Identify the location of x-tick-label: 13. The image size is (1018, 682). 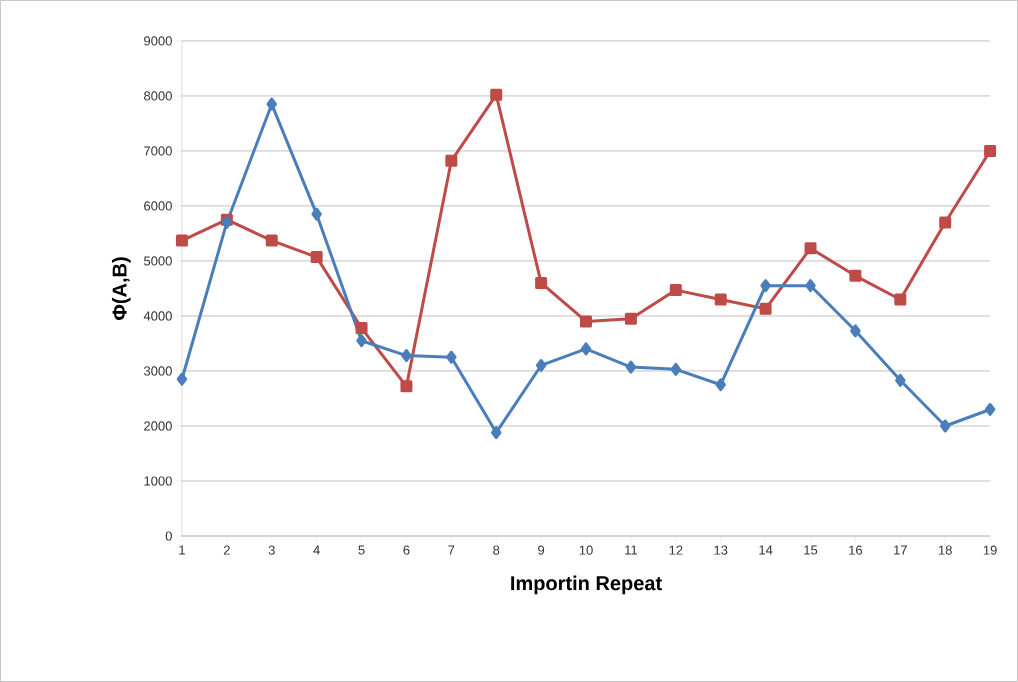
(721, 550).